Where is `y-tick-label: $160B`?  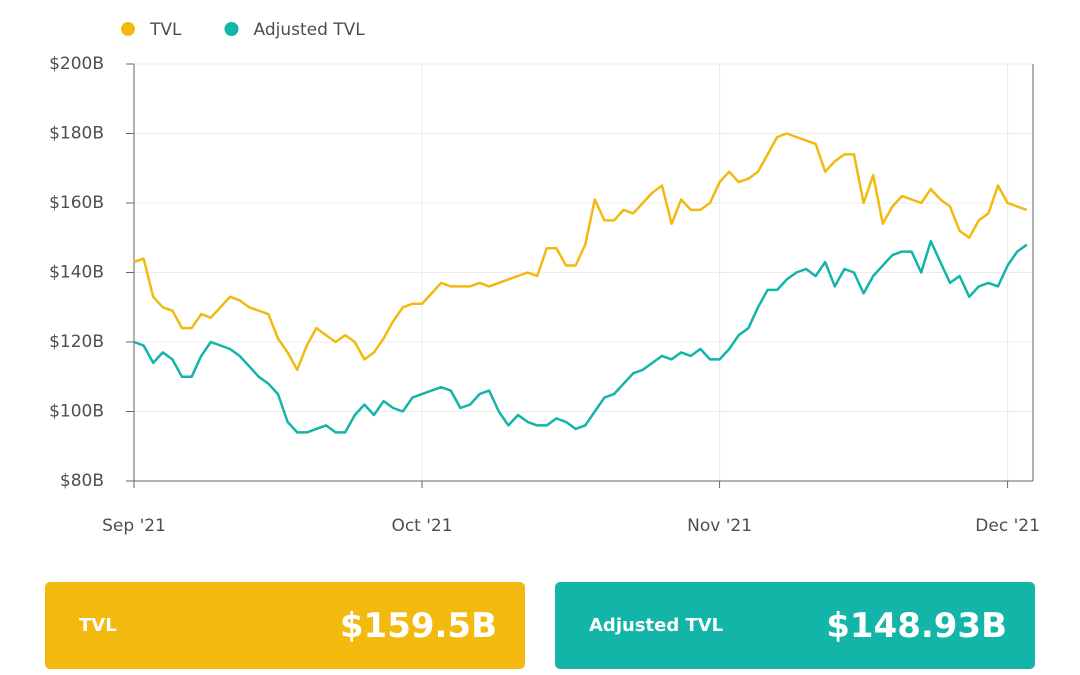
y-tick-label: $160B is located at coordinates (76, 203).